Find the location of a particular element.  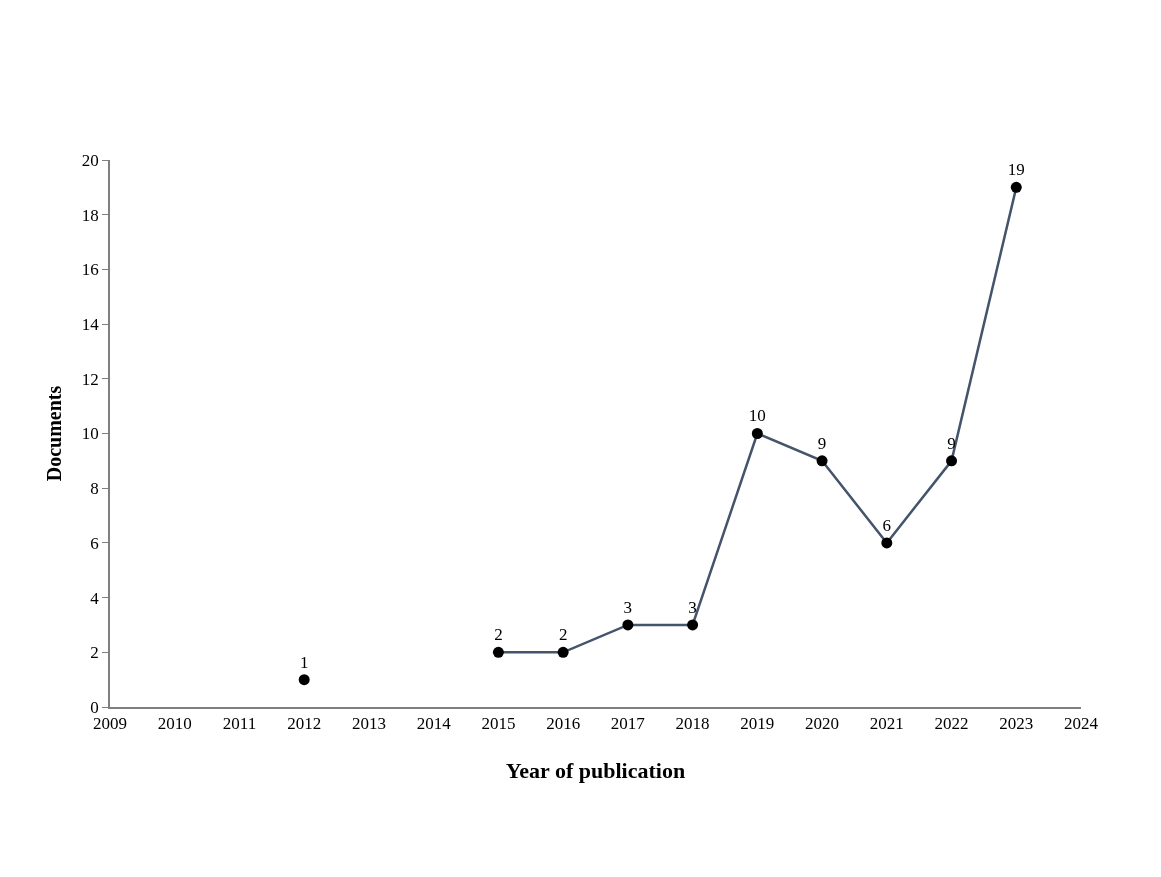

y-tick-label: 18 is located at coordinates (90, 215).